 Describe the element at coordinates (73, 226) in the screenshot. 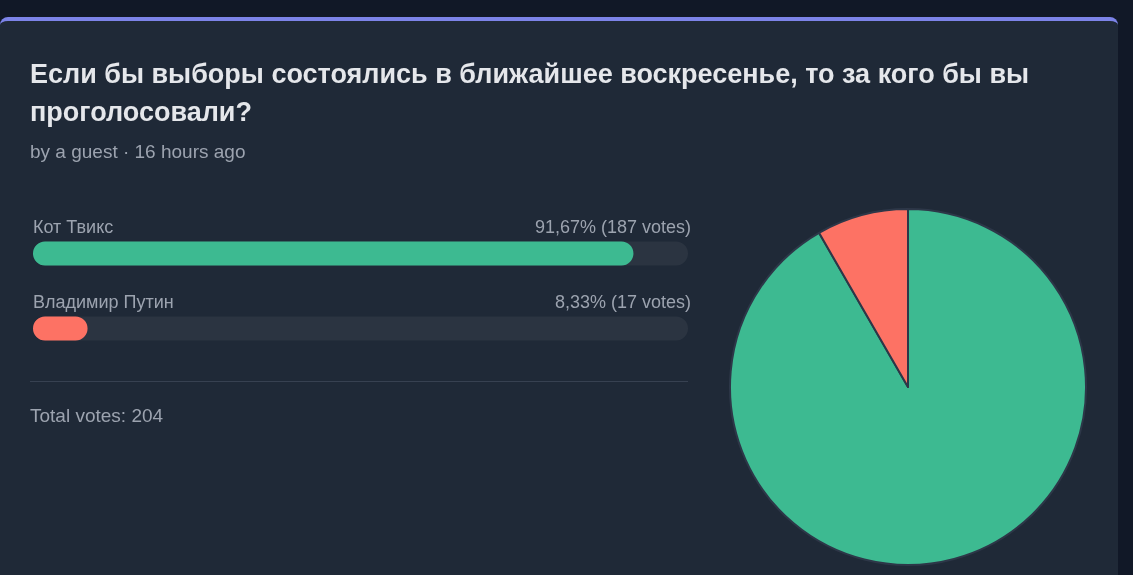

I see `y-tick-label: Кот Твикс` at that location.